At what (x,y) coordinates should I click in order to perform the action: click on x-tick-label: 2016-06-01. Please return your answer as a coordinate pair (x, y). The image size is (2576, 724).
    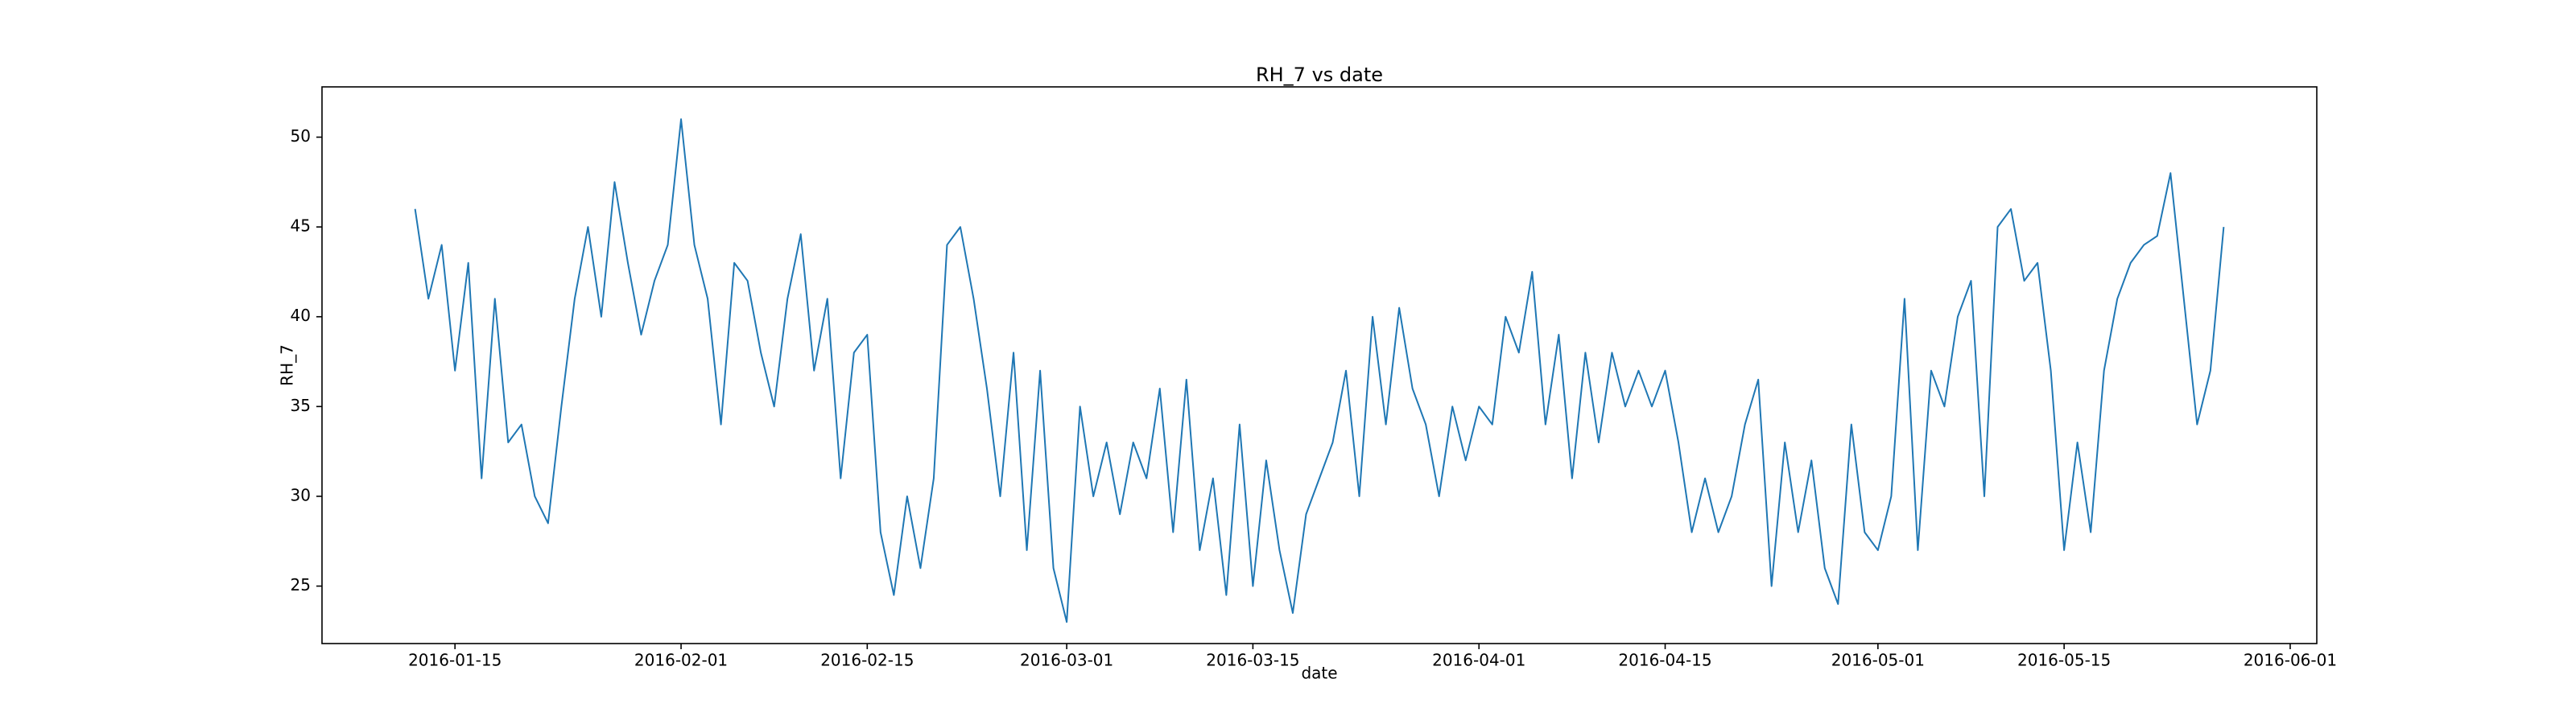
    Looking at the image, I should click on (2290, 660).